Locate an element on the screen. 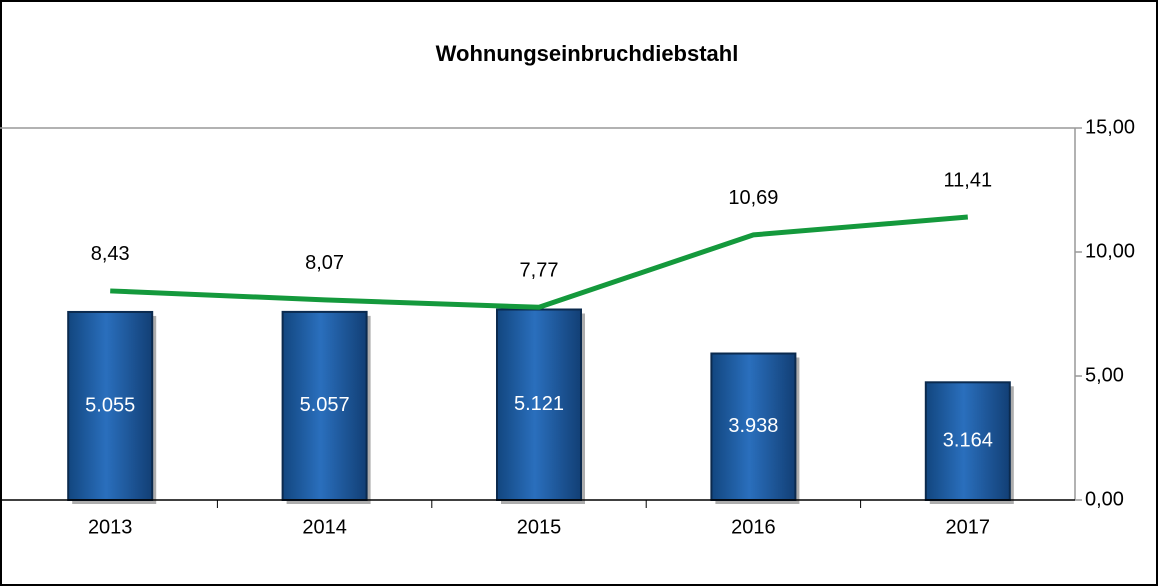 This screenshot has height=586, width=1158. line is located at coordinates (539, 262).